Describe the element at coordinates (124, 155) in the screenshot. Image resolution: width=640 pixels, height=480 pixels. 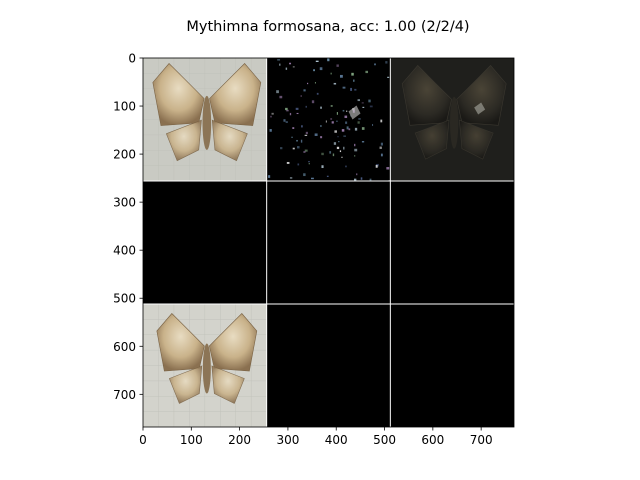
I see `y-tick-label: 200` at that location.